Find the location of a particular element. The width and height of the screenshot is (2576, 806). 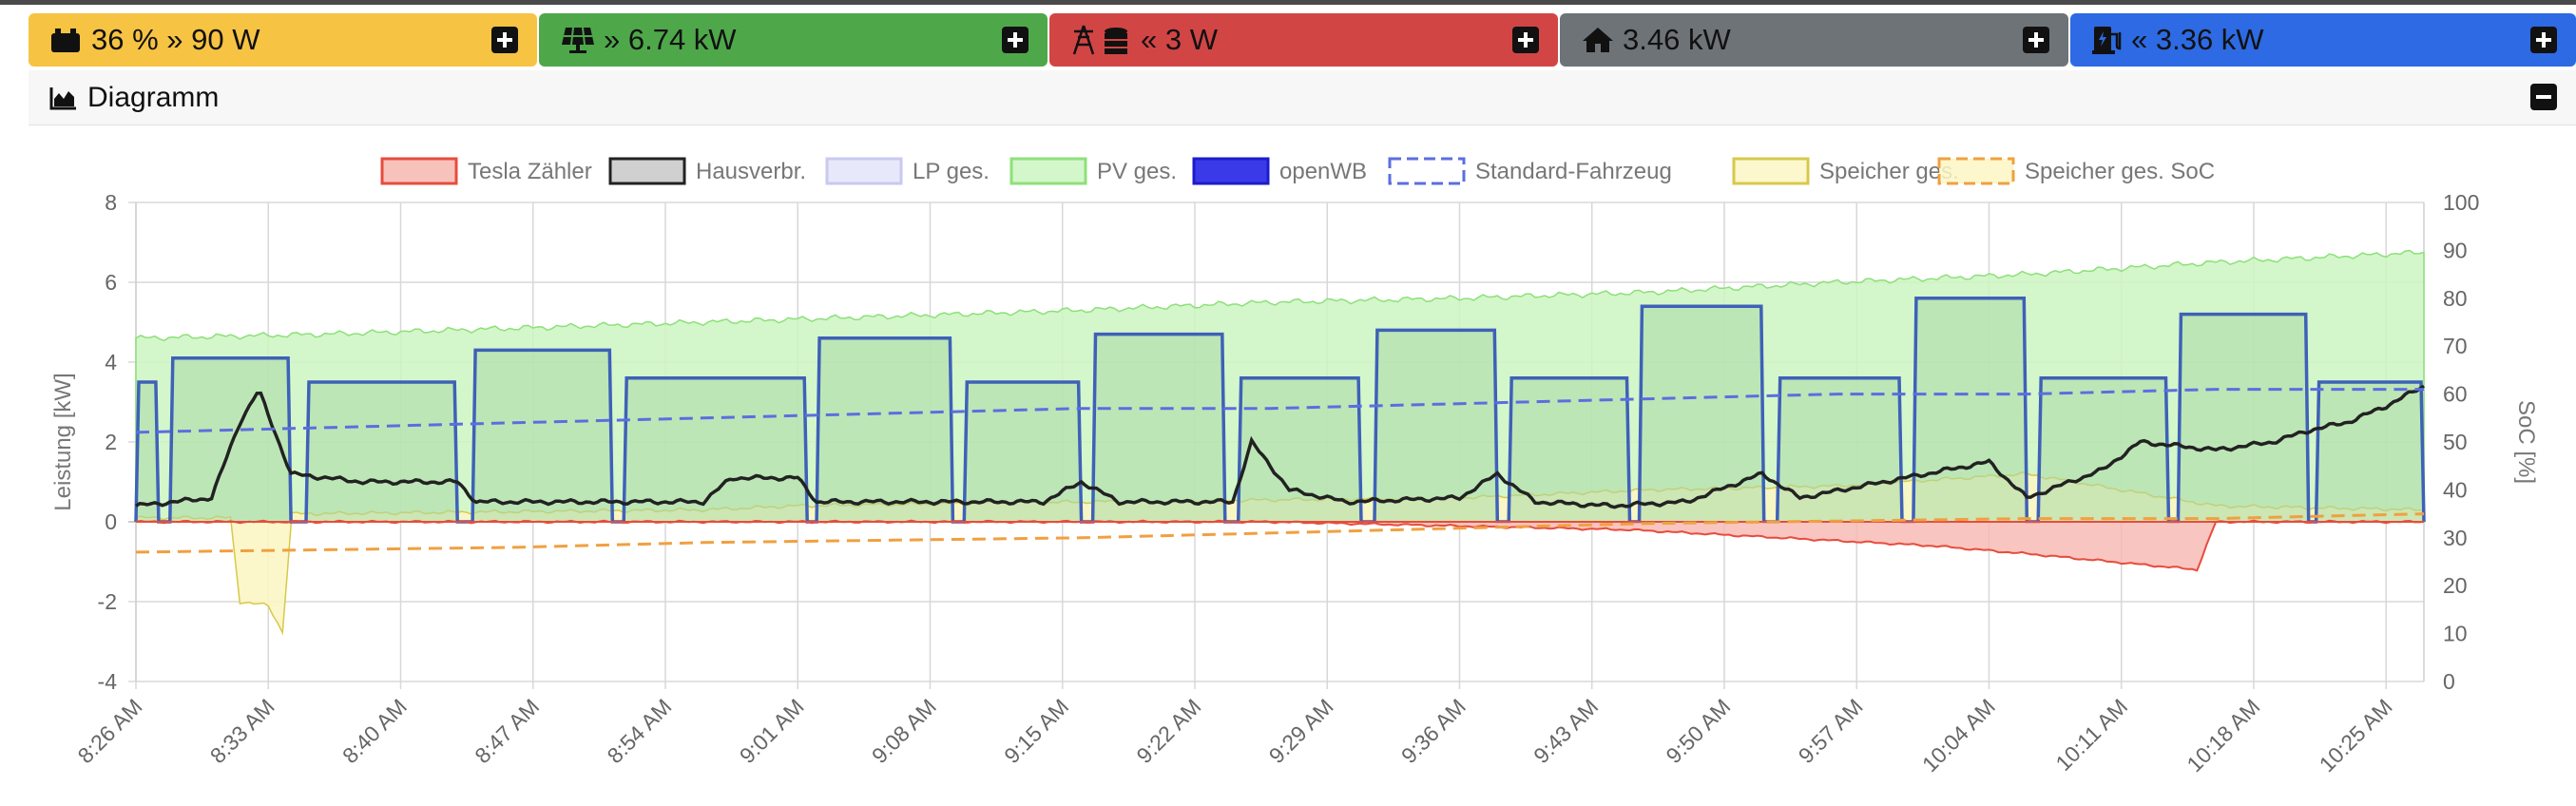

chart-area-icon is located at coordinates (64, 98).